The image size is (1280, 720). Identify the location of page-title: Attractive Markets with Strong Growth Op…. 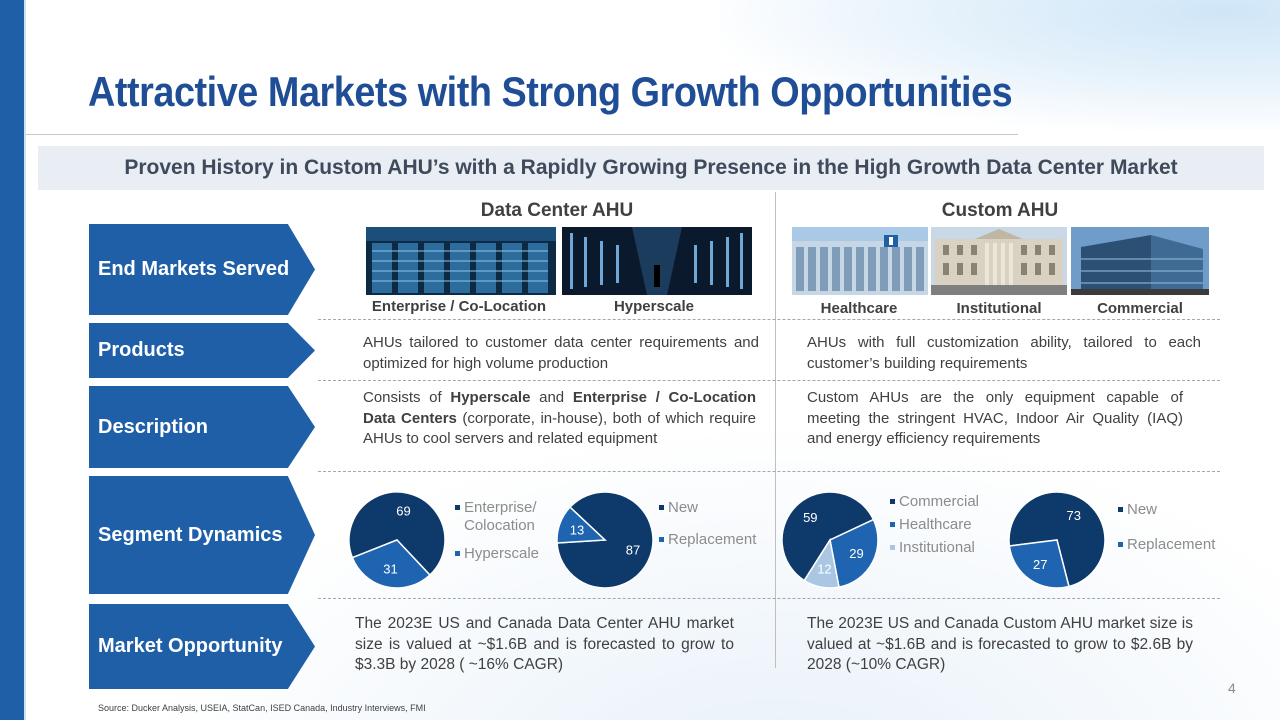
(550, 91).